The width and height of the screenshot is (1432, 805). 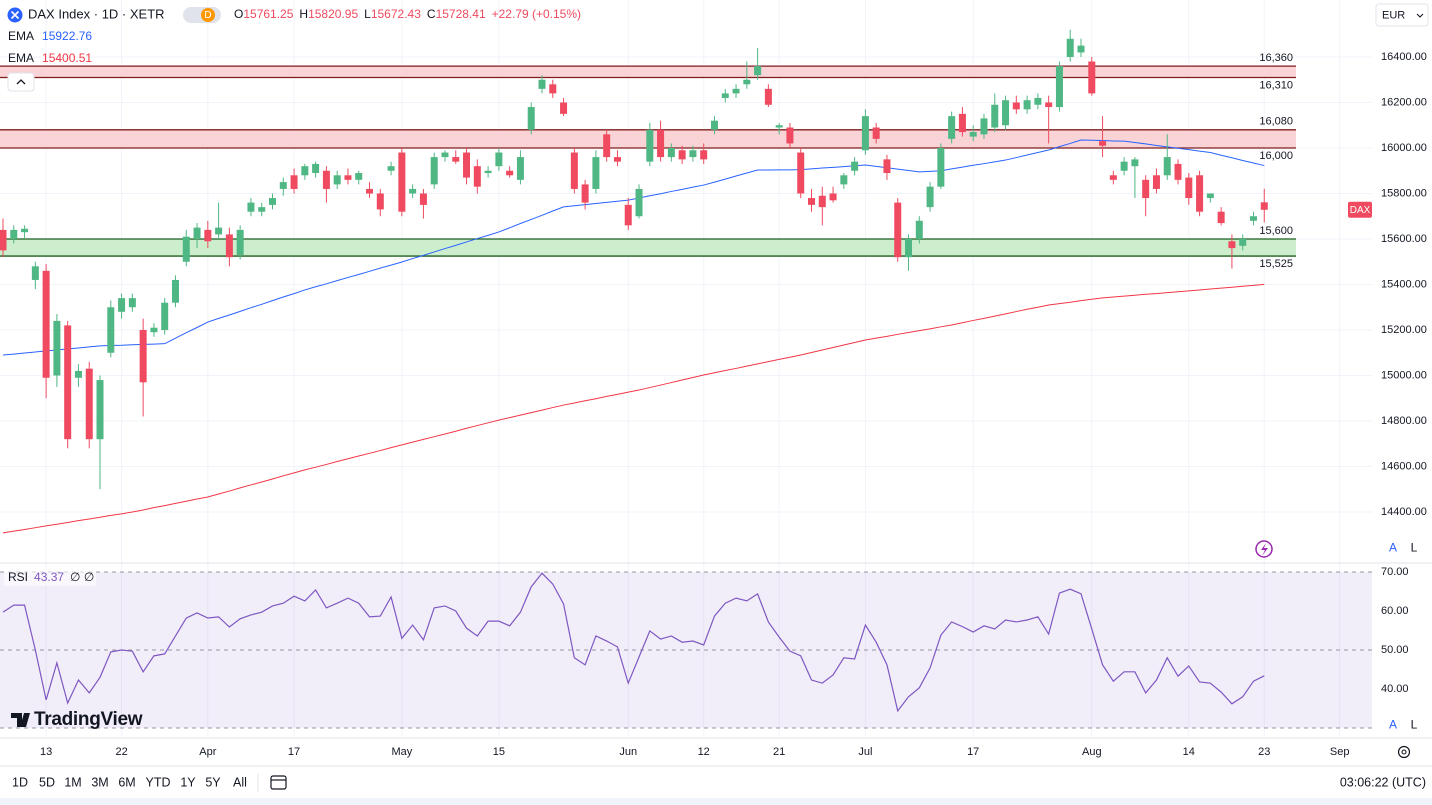 What do you see at coordinates (1395, 689) in the screenshot?
I see `y-tick-label: 40.00` at bounding box center [1395, 689].